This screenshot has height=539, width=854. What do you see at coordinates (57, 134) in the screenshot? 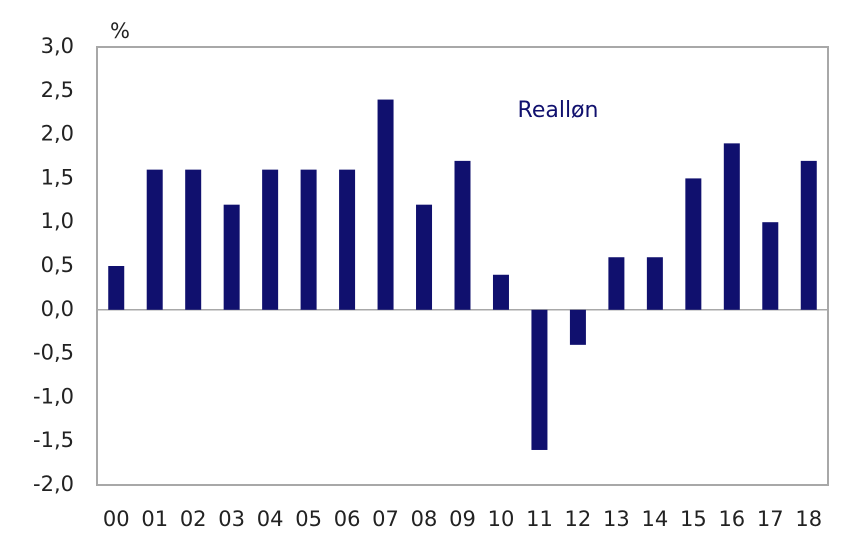
I see `y-tick-label: 2,0` at bounding box center [57, 134].